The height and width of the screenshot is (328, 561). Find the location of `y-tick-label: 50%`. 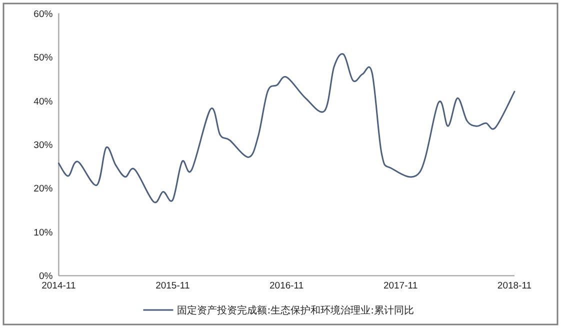

y-tick-label: 50% is located at coordinates (44, 58).